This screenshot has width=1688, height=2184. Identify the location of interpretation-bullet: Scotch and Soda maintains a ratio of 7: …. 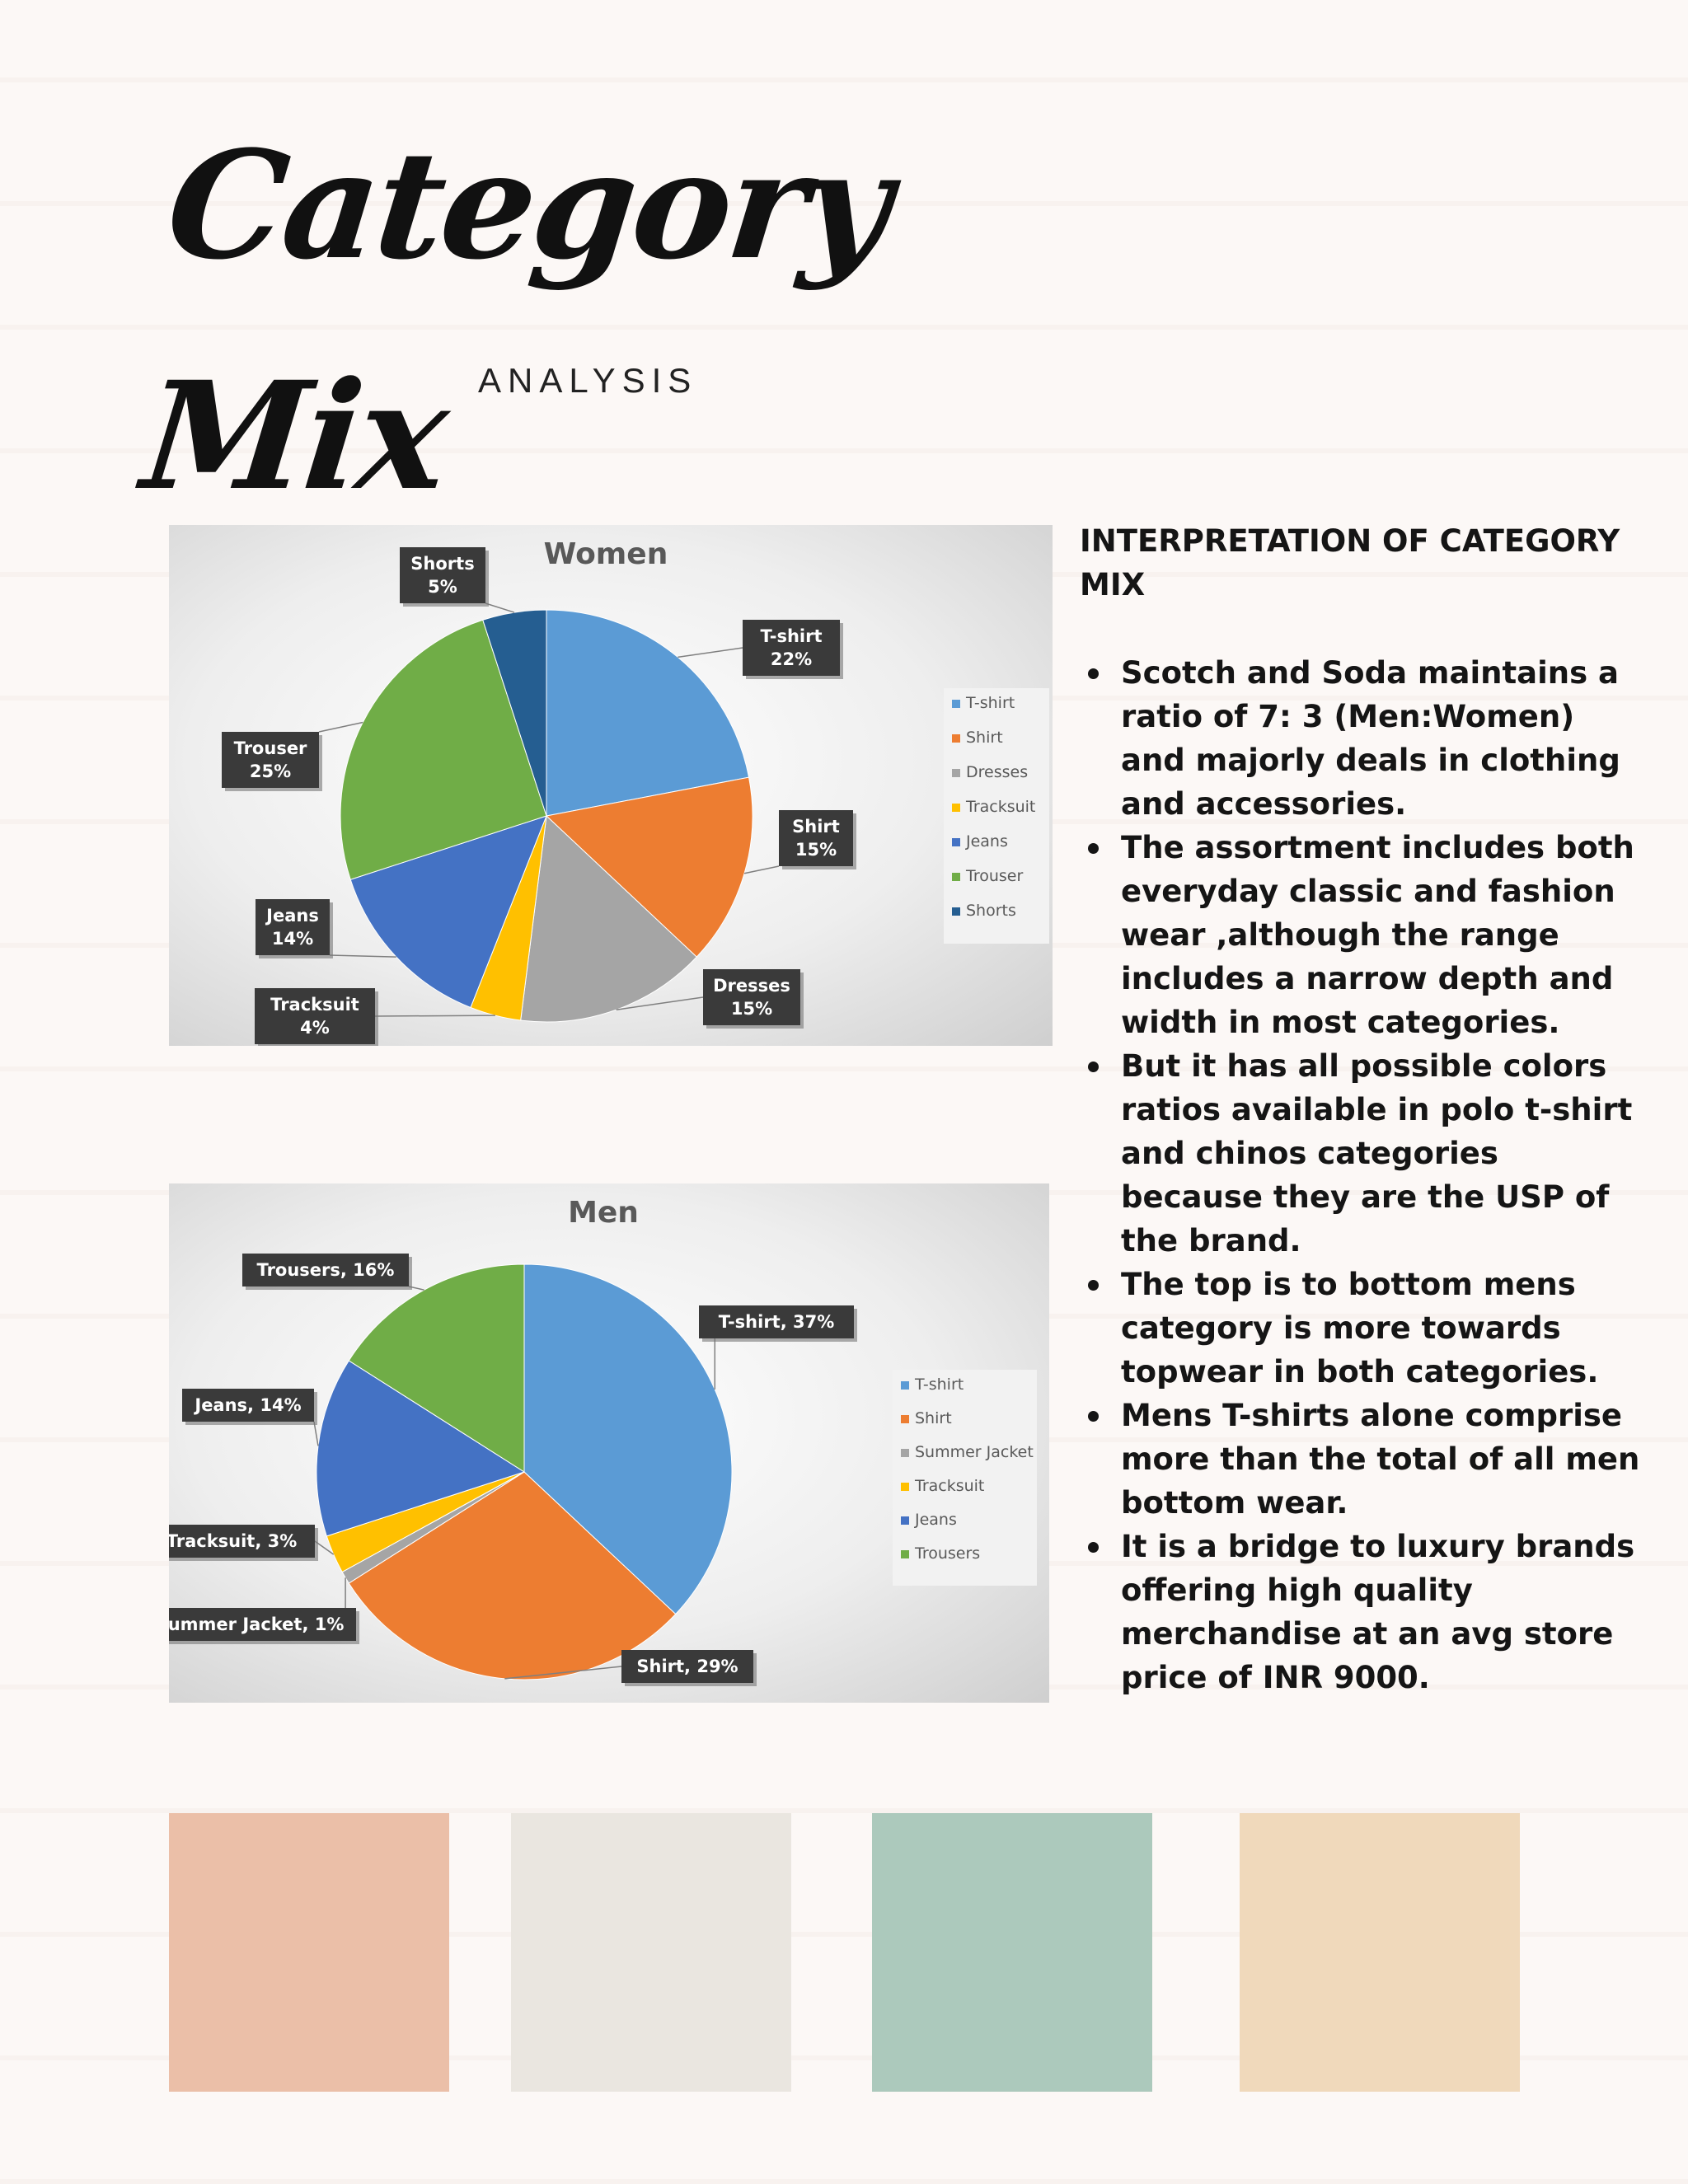
(1381, 738).